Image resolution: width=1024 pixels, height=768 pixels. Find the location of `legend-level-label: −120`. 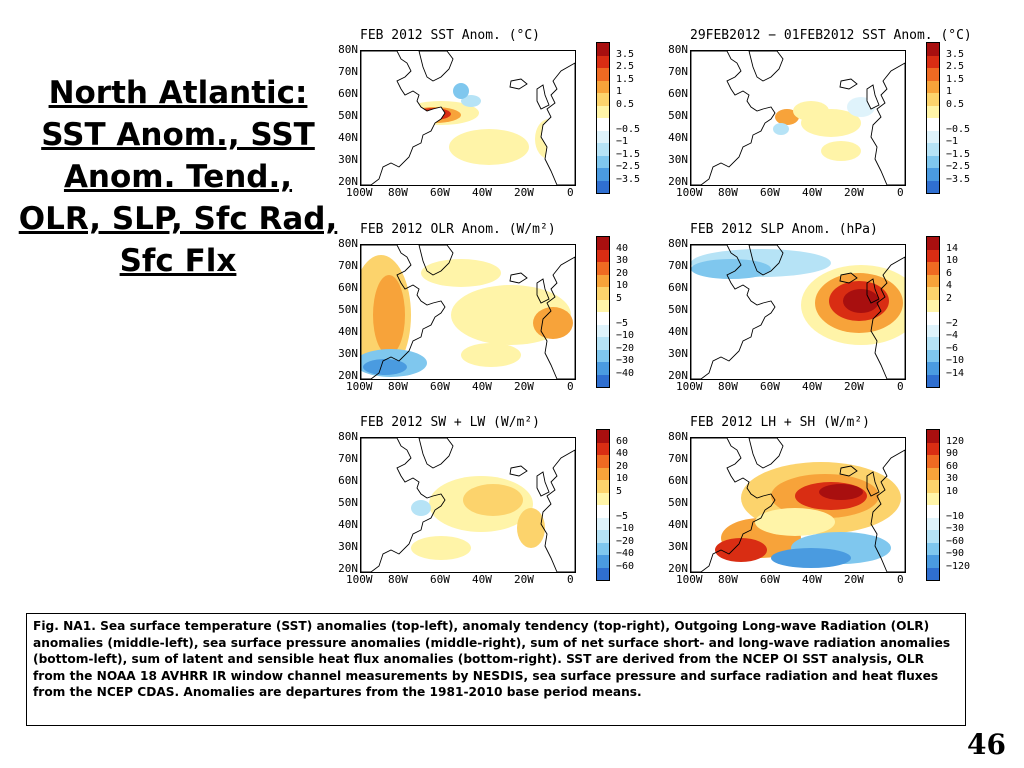

legend-level-label: −120 is located at coordinates (958, 566).